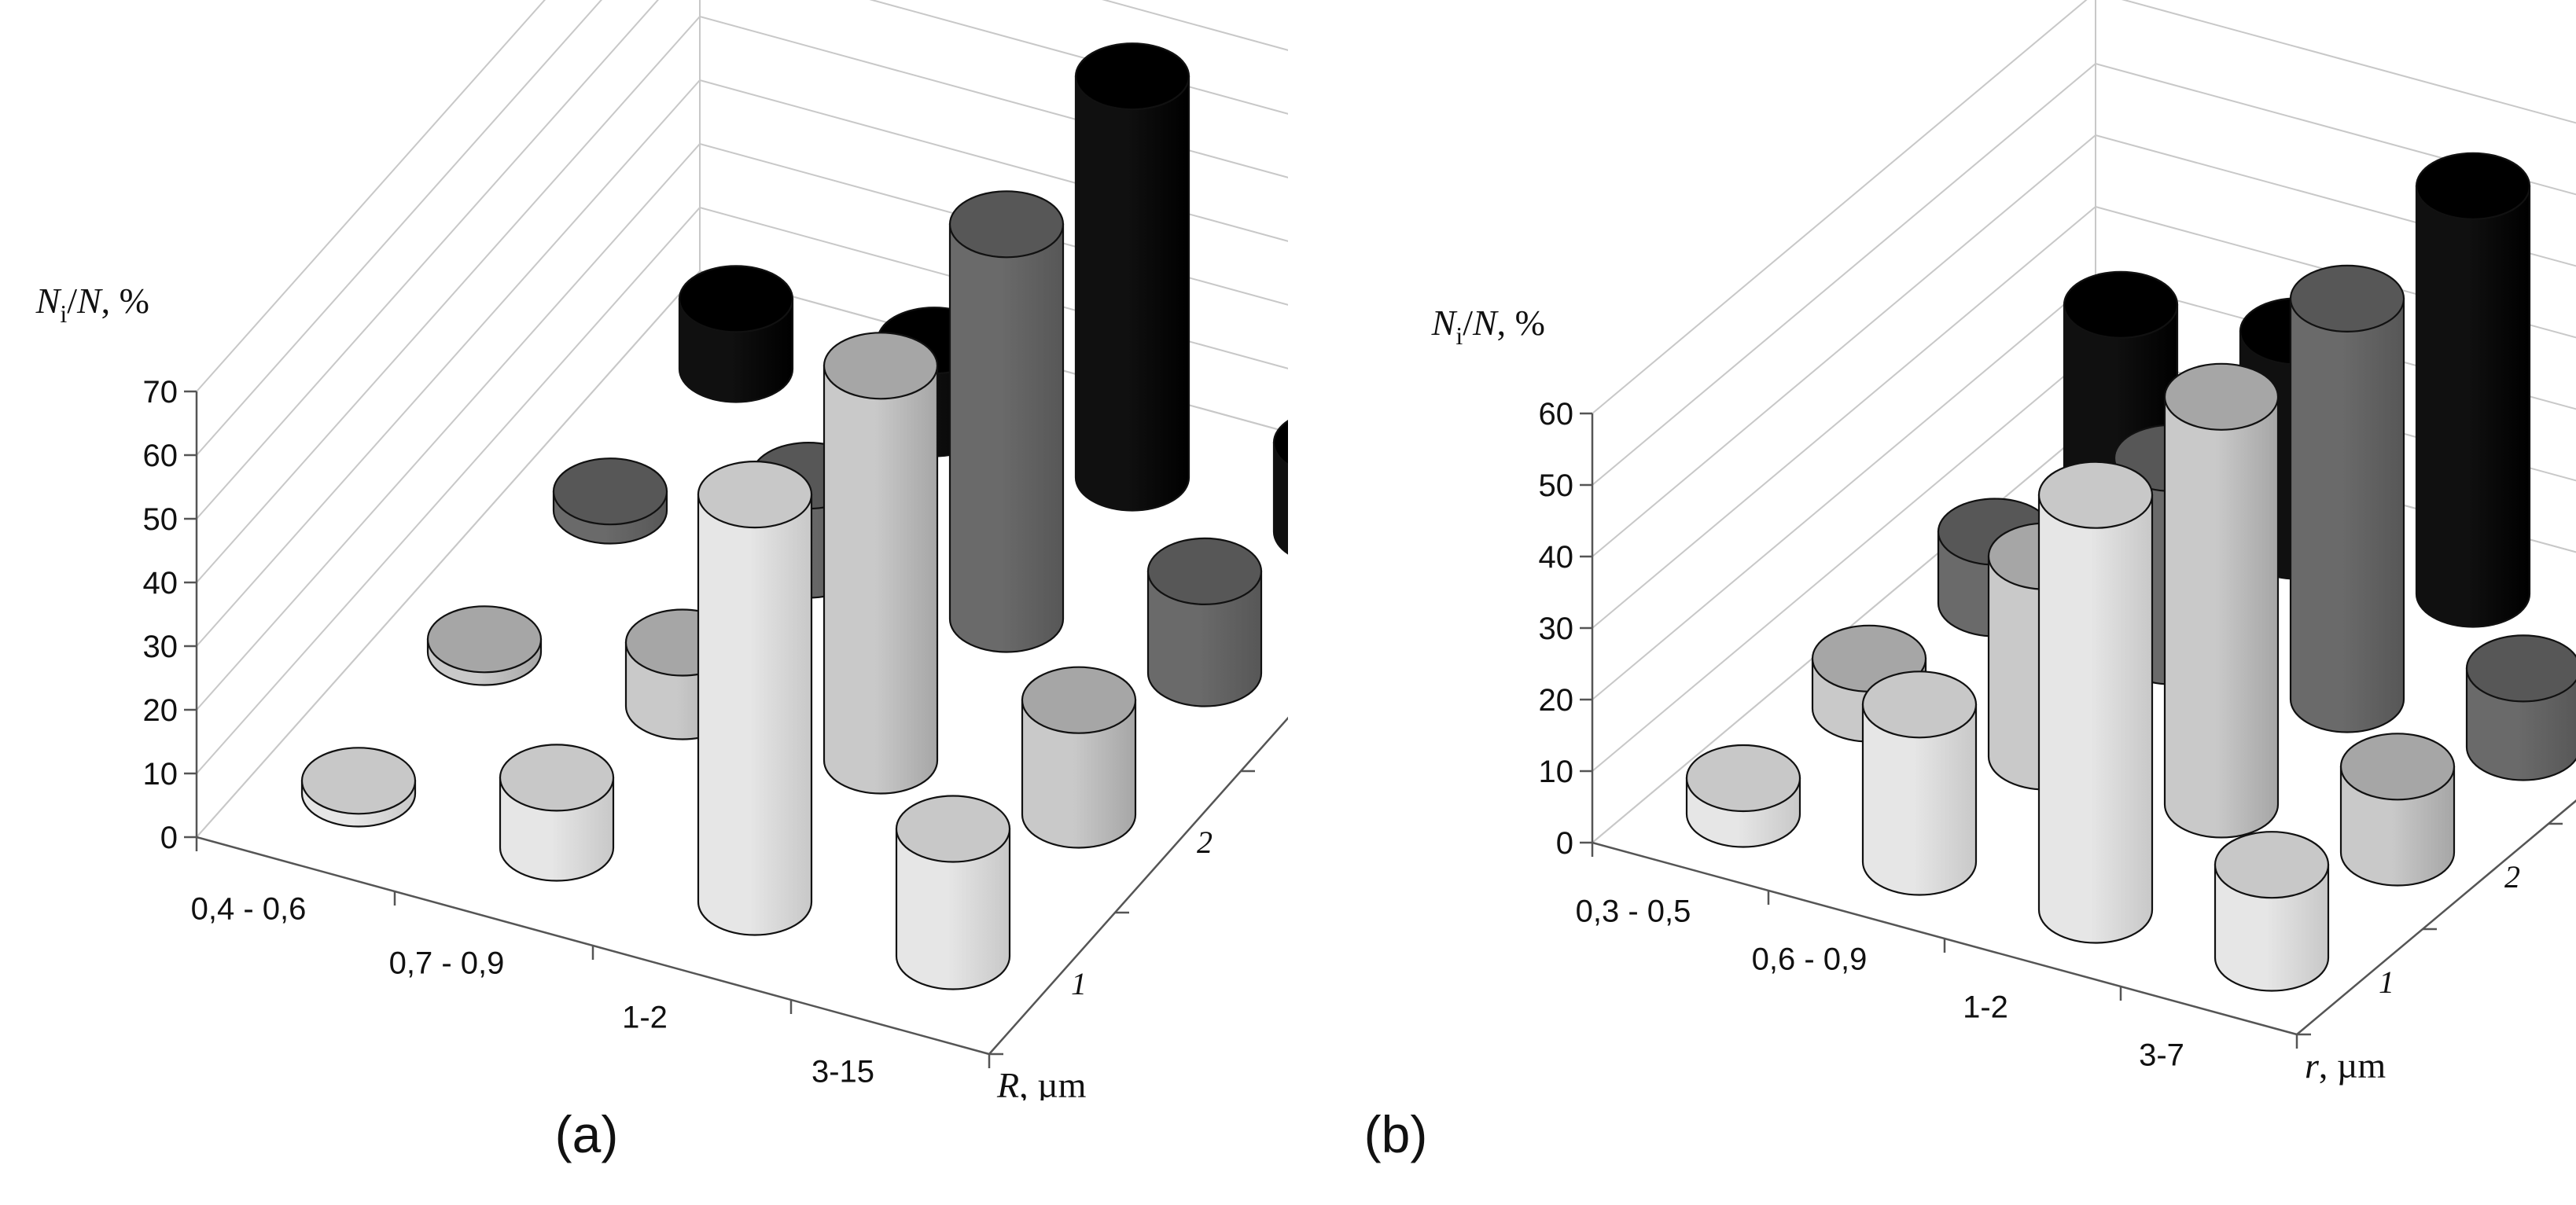  I want to click on x-axis-title: R, µm, so click(1041, 1082).